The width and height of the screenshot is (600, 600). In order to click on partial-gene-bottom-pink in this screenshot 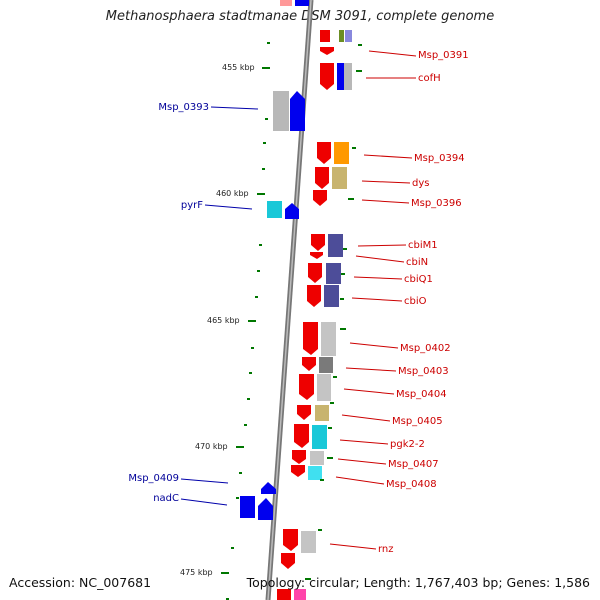, I will do `click(300, 594)`.